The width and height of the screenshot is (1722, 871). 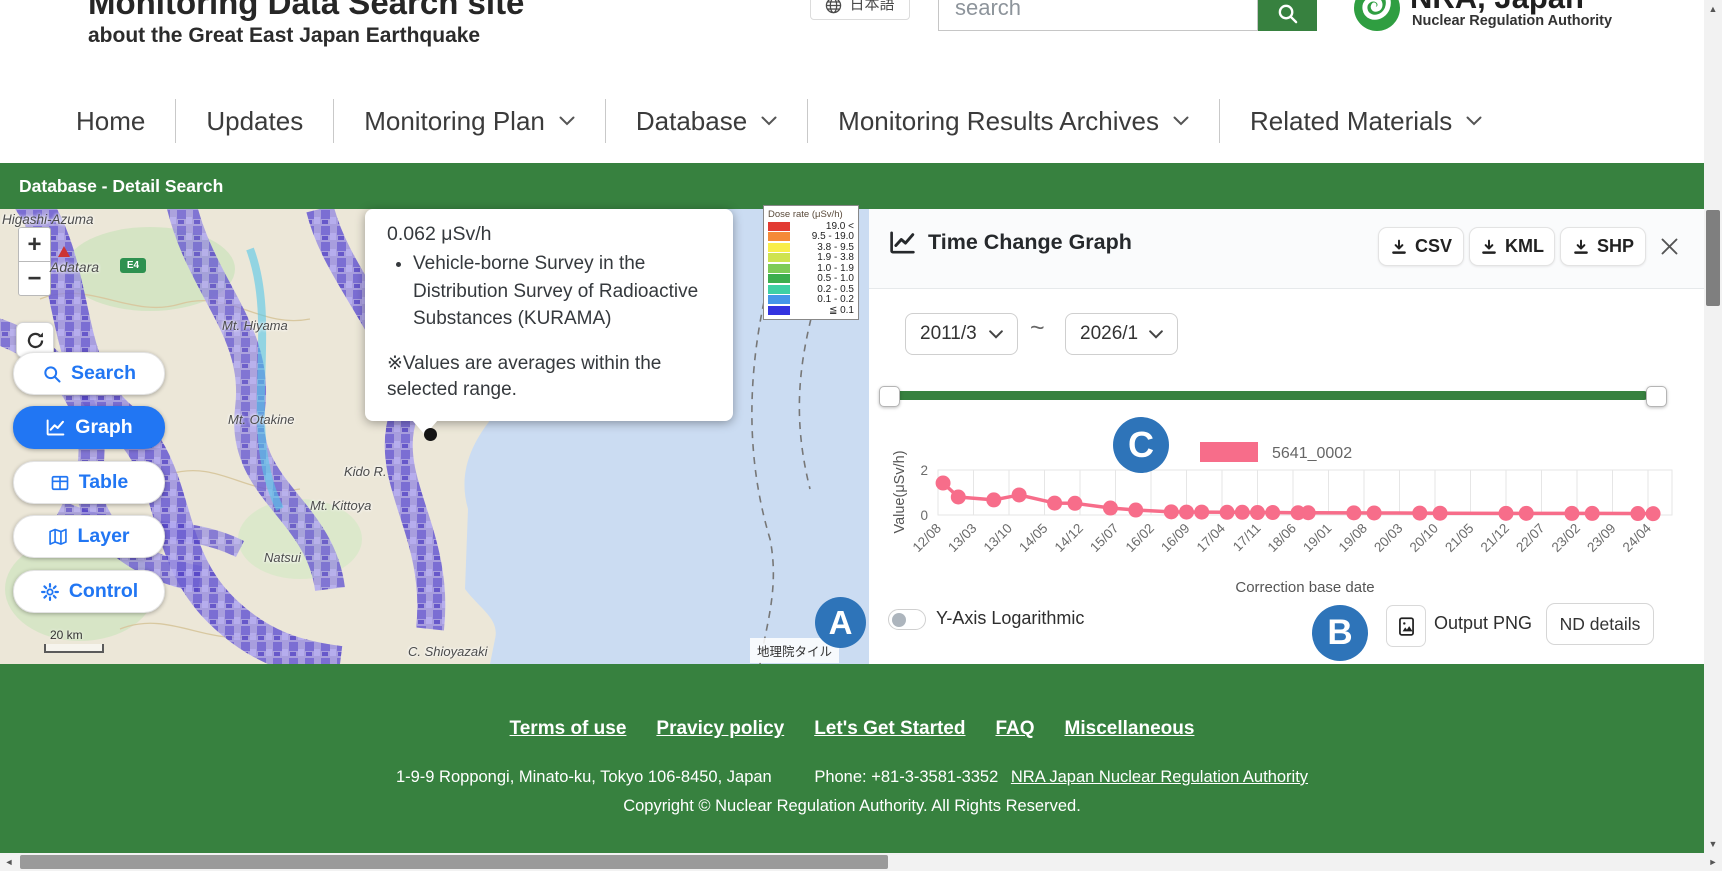 I want to click on language-button: 日本語, so click(x=860, y=10).